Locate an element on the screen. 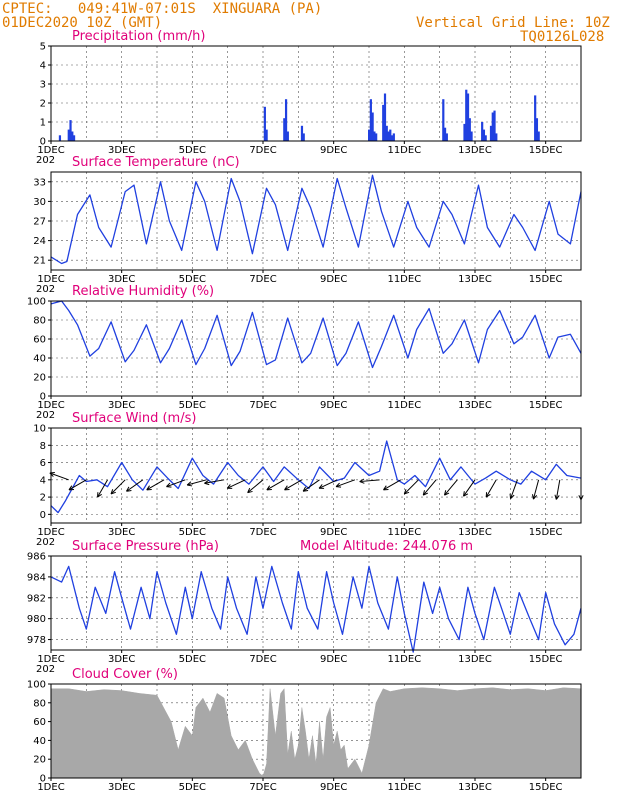  panel-title: Surface Pressure (hPa) is located at coordinates (145, 546).